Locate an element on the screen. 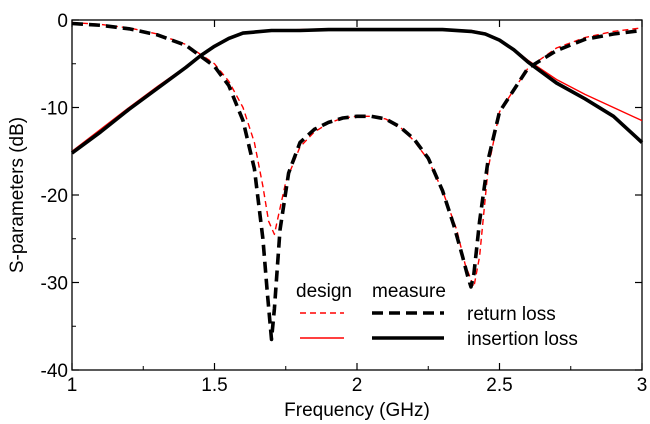 Image resolution: width=650 pixels, height=424 pixels. x-axis-title: Frequency (GHz) is located at coordinates (357, 410).